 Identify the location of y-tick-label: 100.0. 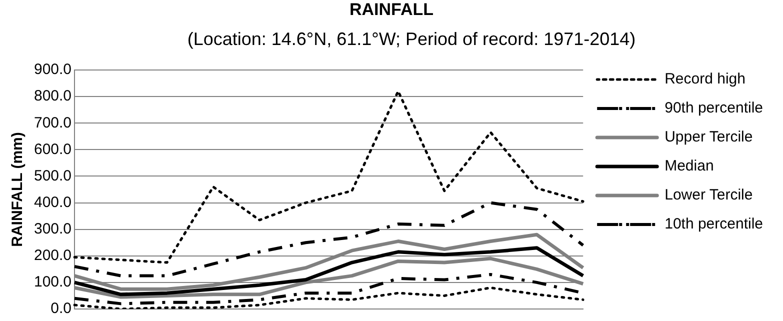
(53, 282).